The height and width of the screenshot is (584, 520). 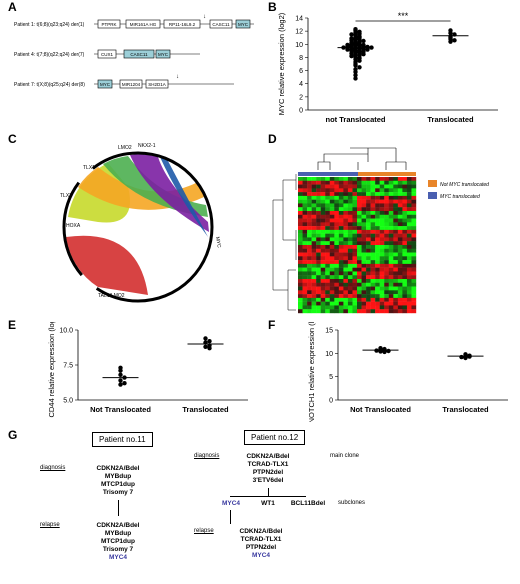 What do you see at coordinates (329, 331) in the screenshot?
I see `y-tick-label: 15` at bounding box center [329, 331].